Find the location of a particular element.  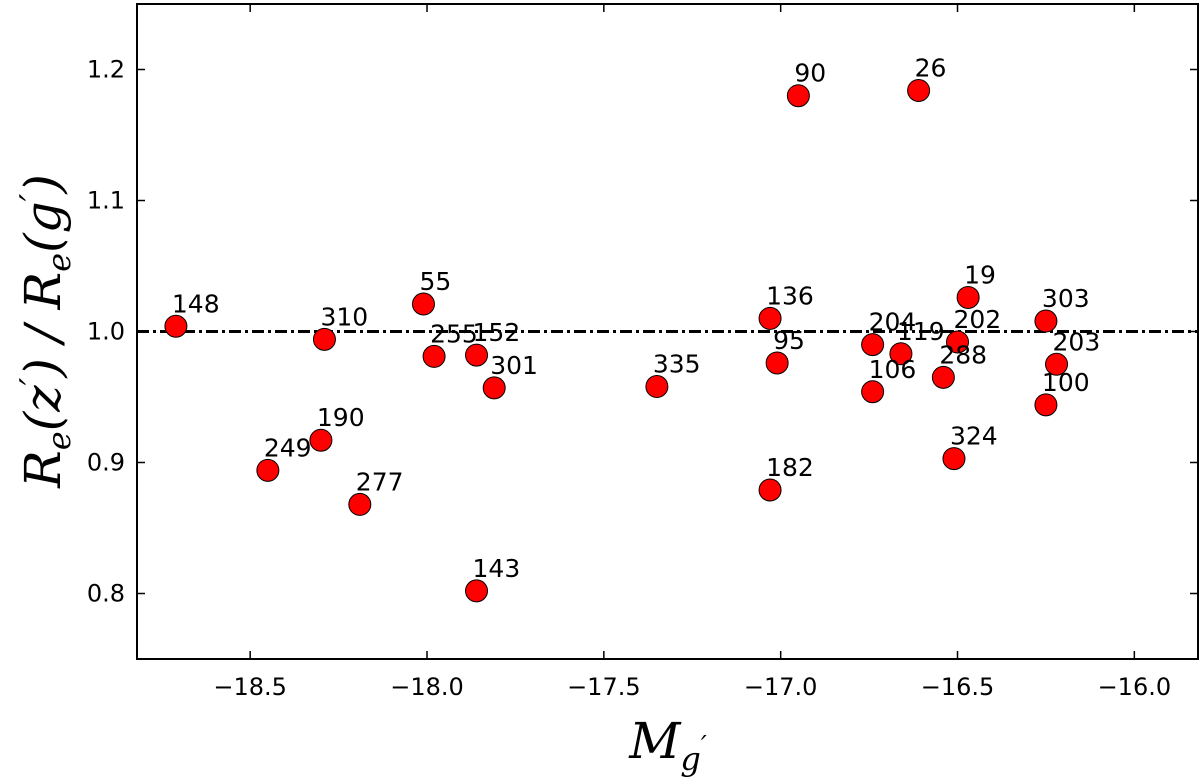

x-axis-title: Mg′ is located at coordinates (667, 745).